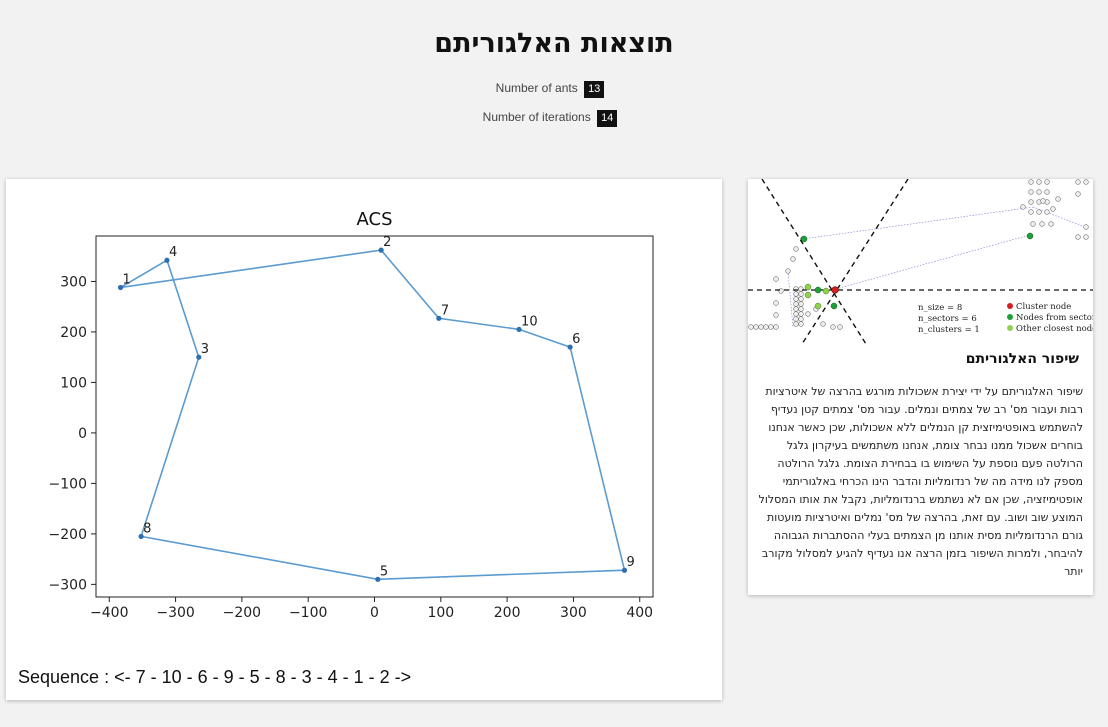 Image resolution: width=1108 pixels, height=727 pixels. Describe the element at coordinates (639, 613) in the screenshot. I see `x-tick-label: 400` at that location.